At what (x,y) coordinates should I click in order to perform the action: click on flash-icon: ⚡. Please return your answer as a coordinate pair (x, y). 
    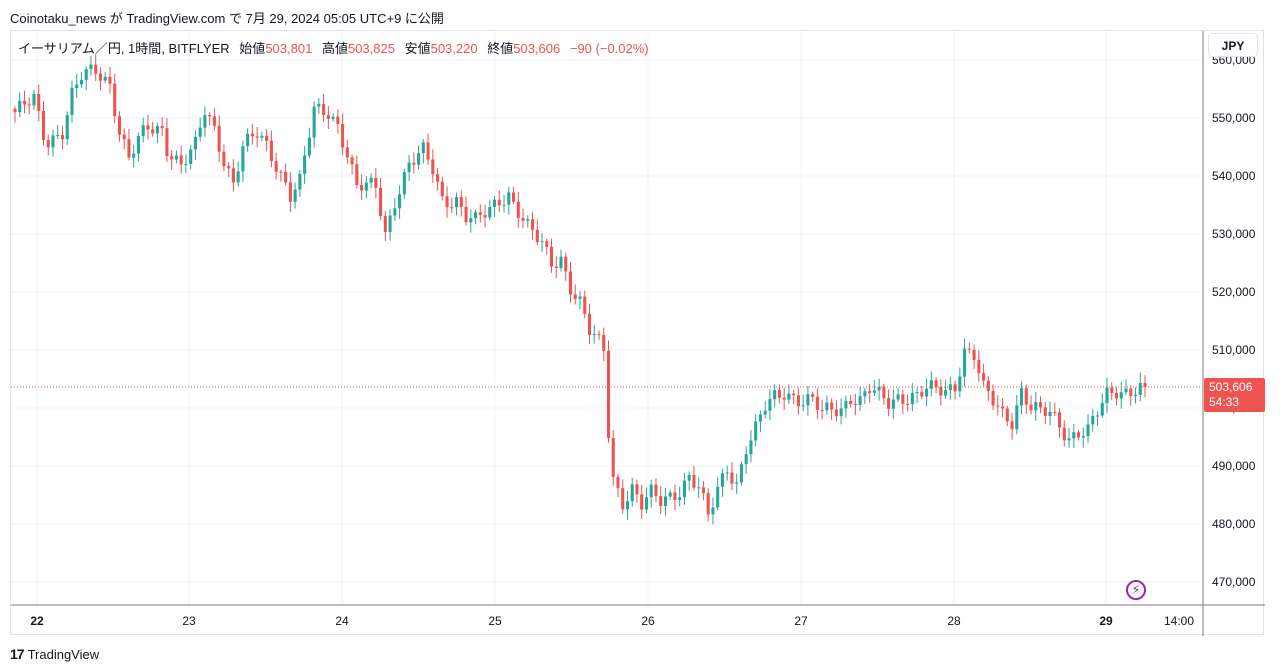
    Looking at the image, I should click on (1136, 590).